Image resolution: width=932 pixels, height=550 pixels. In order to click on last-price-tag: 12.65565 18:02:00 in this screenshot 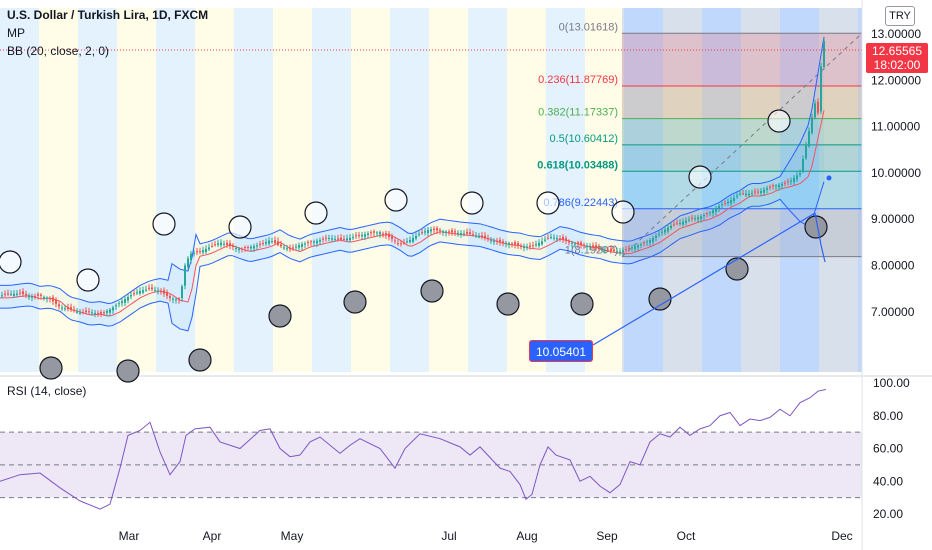, I will do `click(897, 58)`.